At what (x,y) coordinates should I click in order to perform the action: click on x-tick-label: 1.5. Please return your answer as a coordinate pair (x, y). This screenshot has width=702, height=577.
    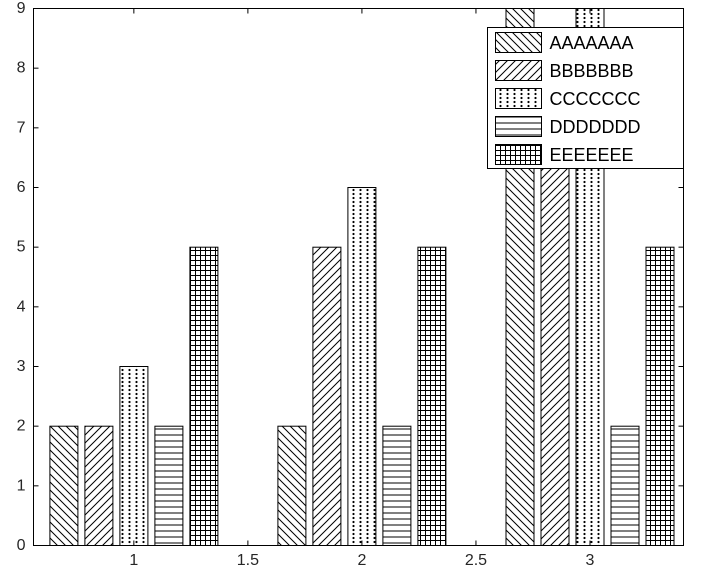
    Looking at the image, I should click on (248, 560).